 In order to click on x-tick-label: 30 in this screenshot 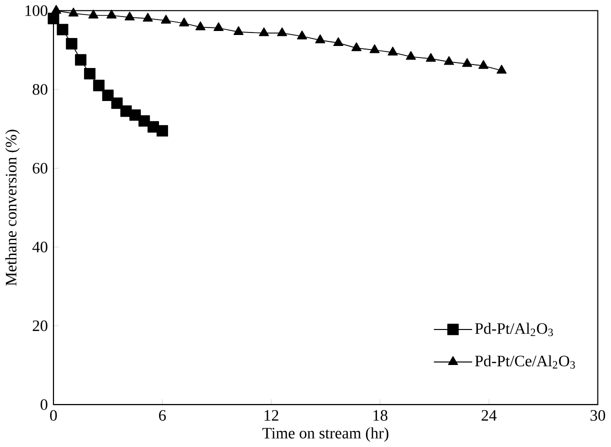, I will do `click(598, 415)`.